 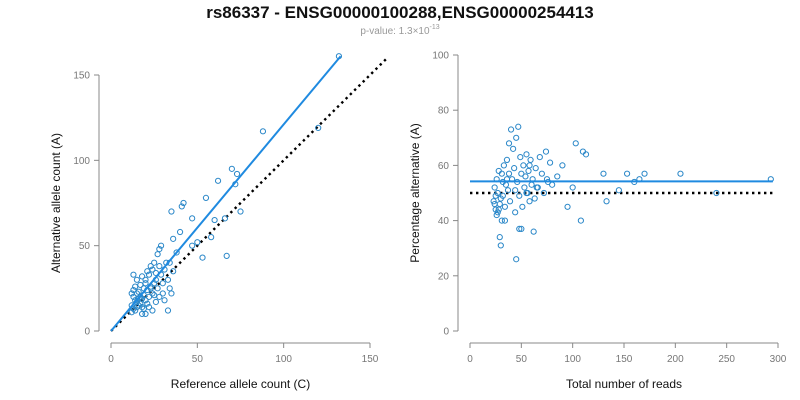 I want to click on x-tick-label: 150, so click(x=624, y=359).